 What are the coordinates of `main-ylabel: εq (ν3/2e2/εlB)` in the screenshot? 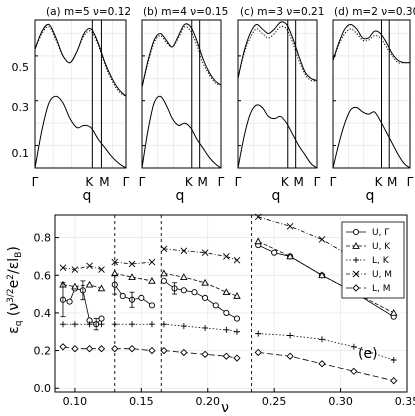 It's located at (15, 290).